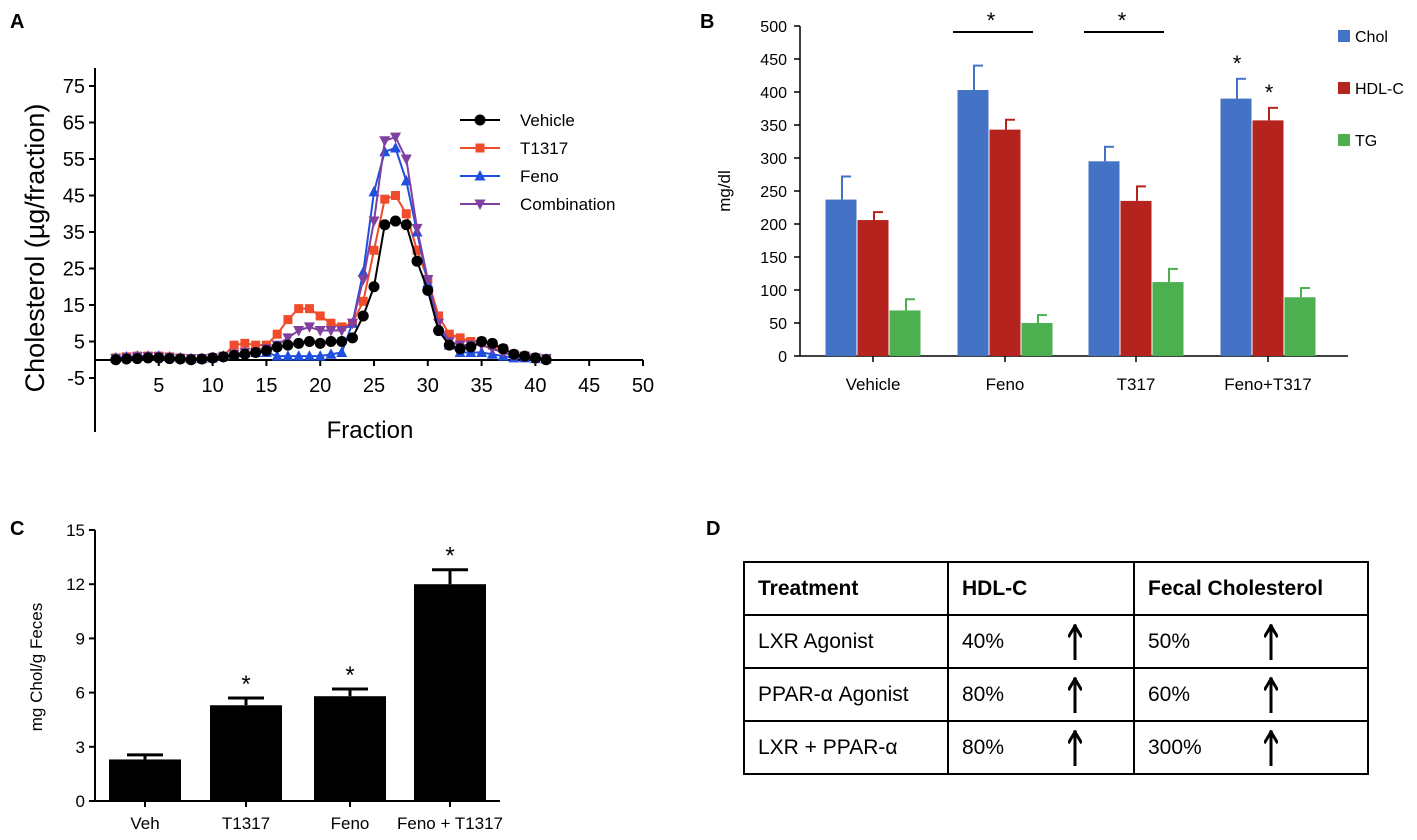  Describe the element at coordinates (74, 87) in the screenshot. I see `chart-a-y-tick-label: 75` at that location.